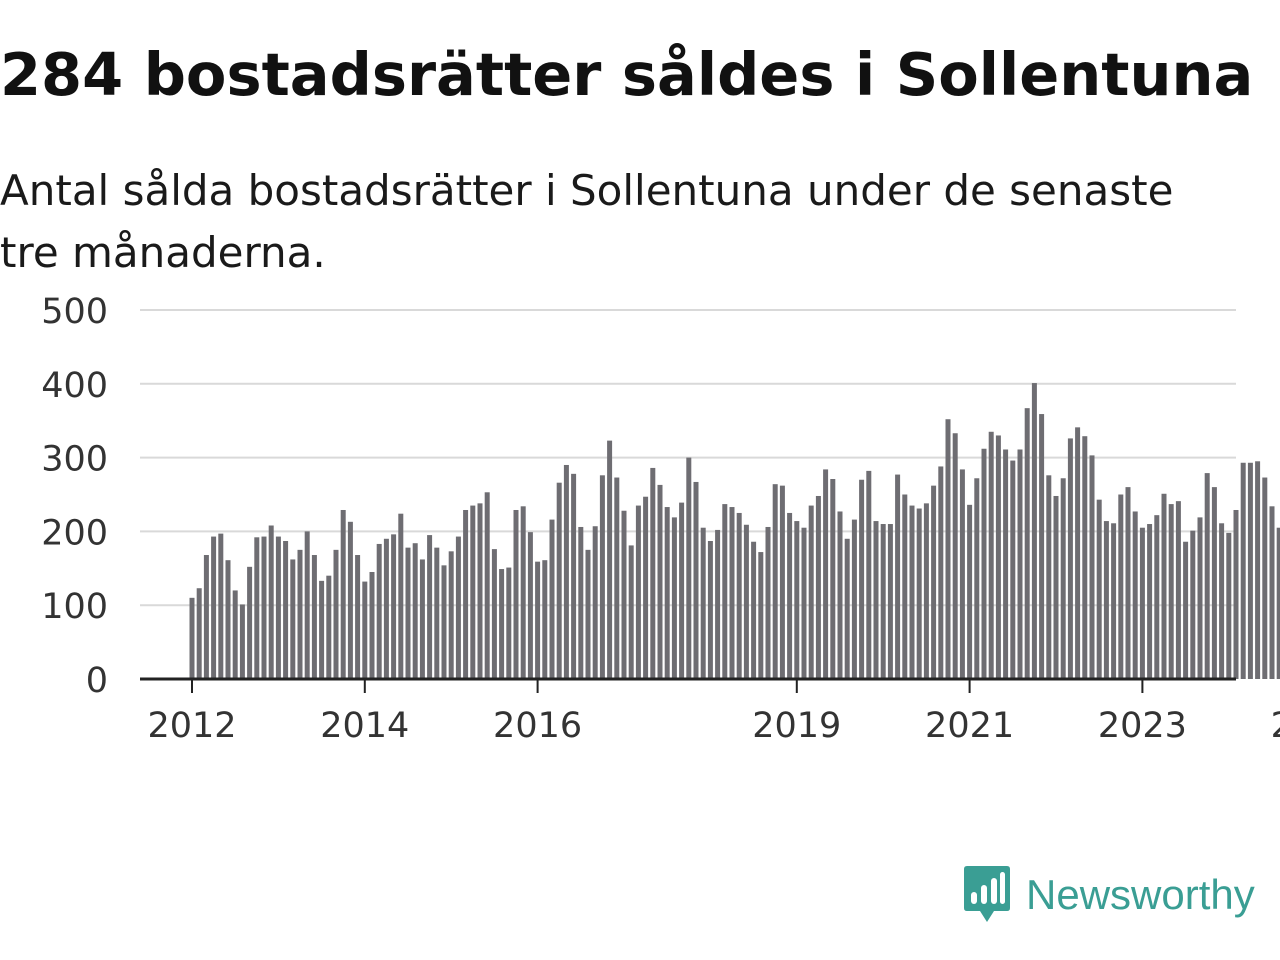 The height and width of the screenshot is (960, 1280). Describe the element at coordinates (74, 386) in the screenshot. I see `y-tick-label: 400` at that location.